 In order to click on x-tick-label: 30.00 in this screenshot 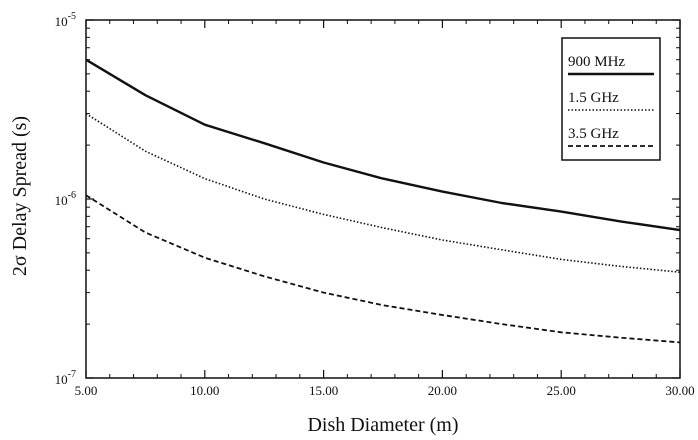, I will do `click(679, 390)`.